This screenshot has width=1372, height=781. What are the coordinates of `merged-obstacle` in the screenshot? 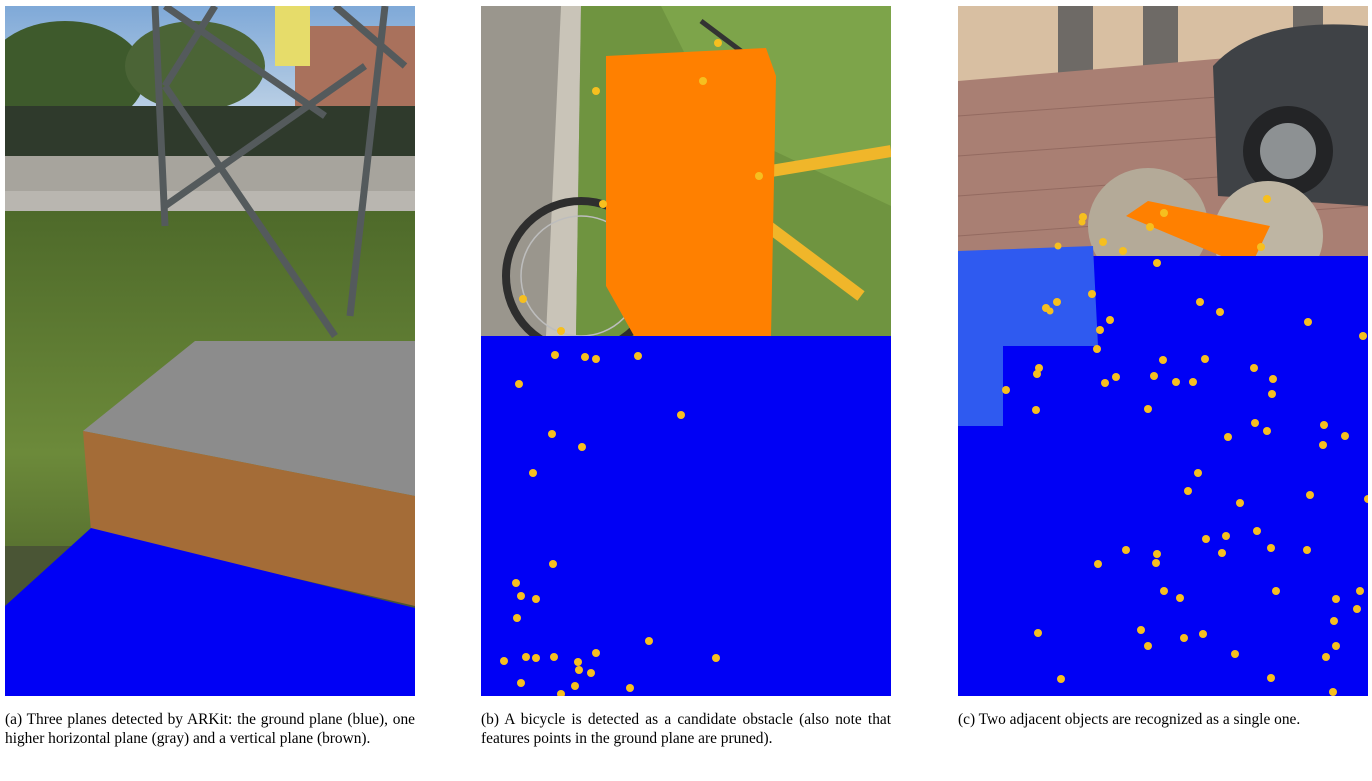 It's located at (1198, 234).